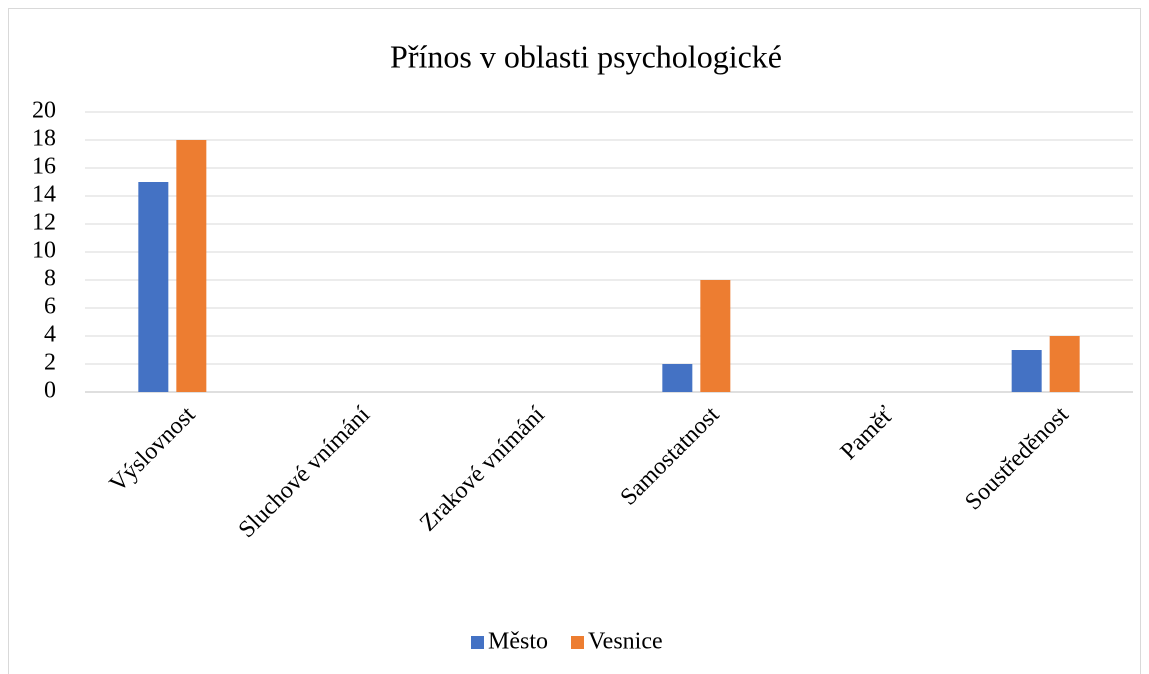  Describe the element at coordinates (50, 391) in the screenshot. I see `y-tick-label: 0` at that location.